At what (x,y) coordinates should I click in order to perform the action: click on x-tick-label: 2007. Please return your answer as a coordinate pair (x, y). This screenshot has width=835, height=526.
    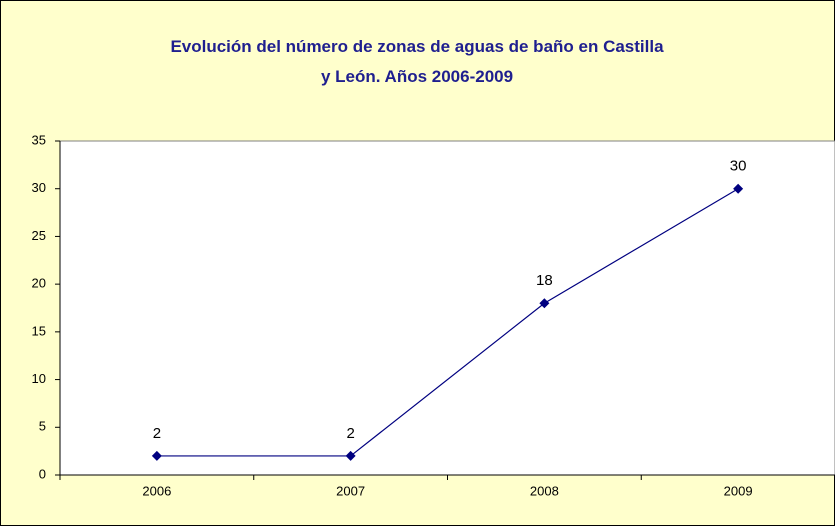
    Looking at the image, I should click on (350, 490).